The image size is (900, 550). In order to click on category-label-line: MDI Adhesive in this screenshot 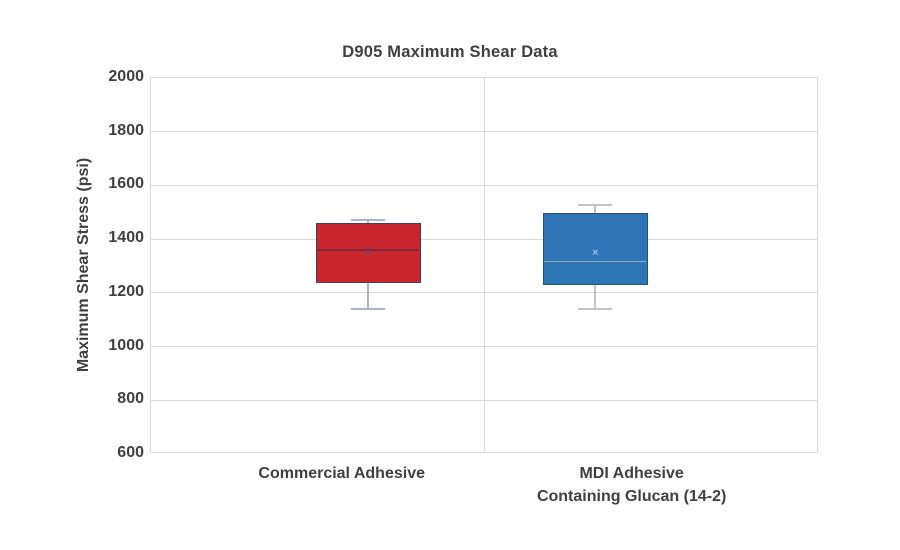, I will do `click(631, 473)`.